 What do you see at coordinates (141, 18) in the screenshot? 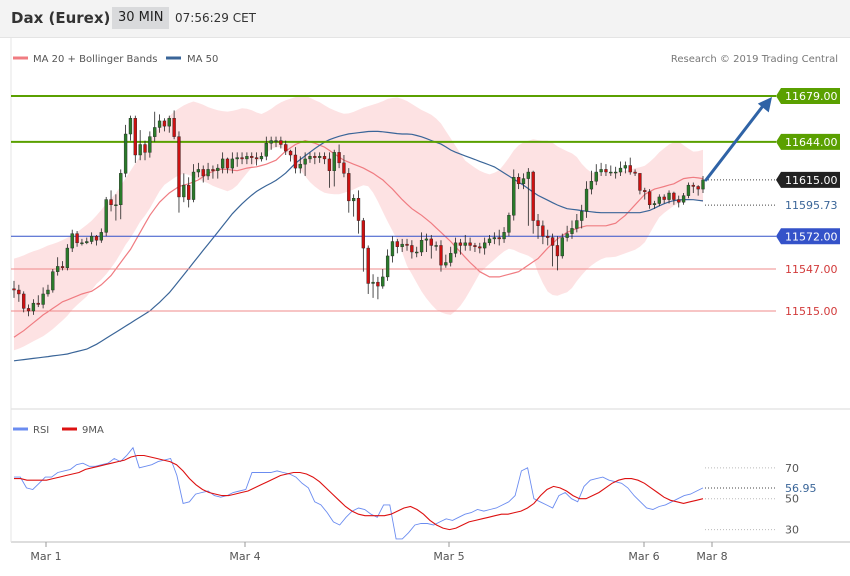
I see `timeframe-badge: 30 MIN` at bounding box center [141, 18].